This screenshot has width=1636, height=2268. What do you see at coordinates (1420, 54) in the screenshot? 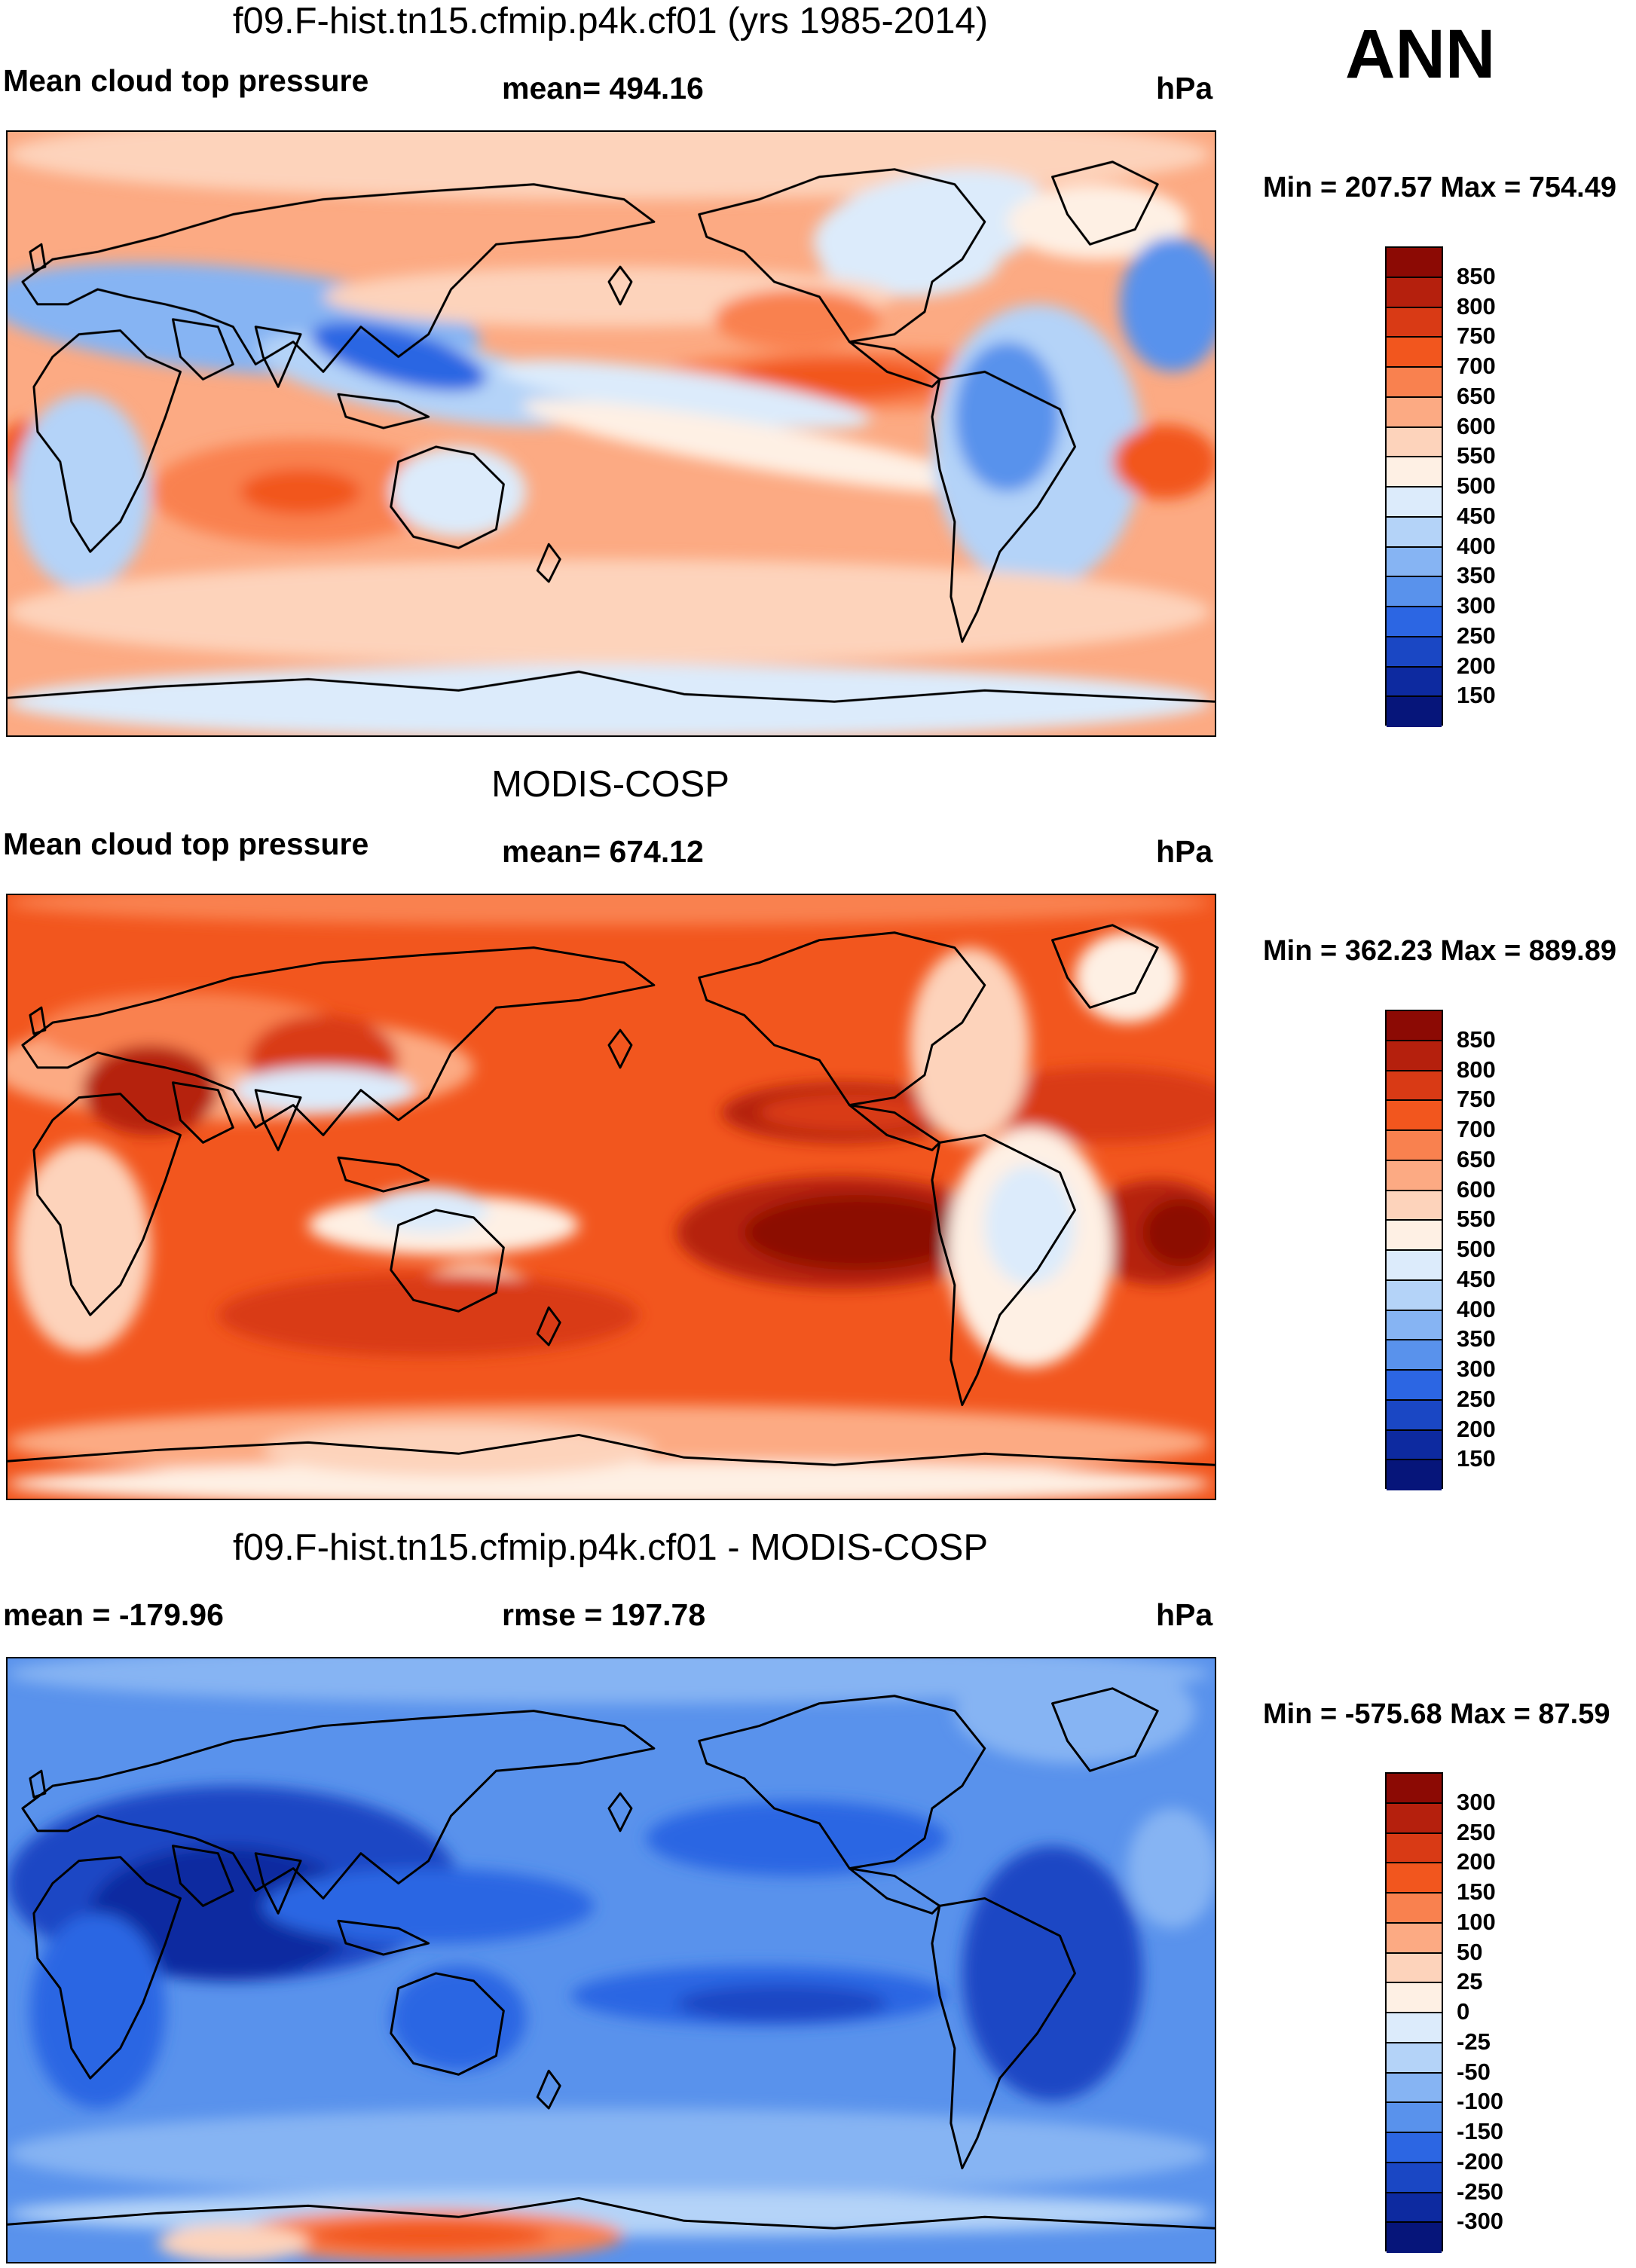
I see `season-label: ANN` at bounding box center [1420, 54].